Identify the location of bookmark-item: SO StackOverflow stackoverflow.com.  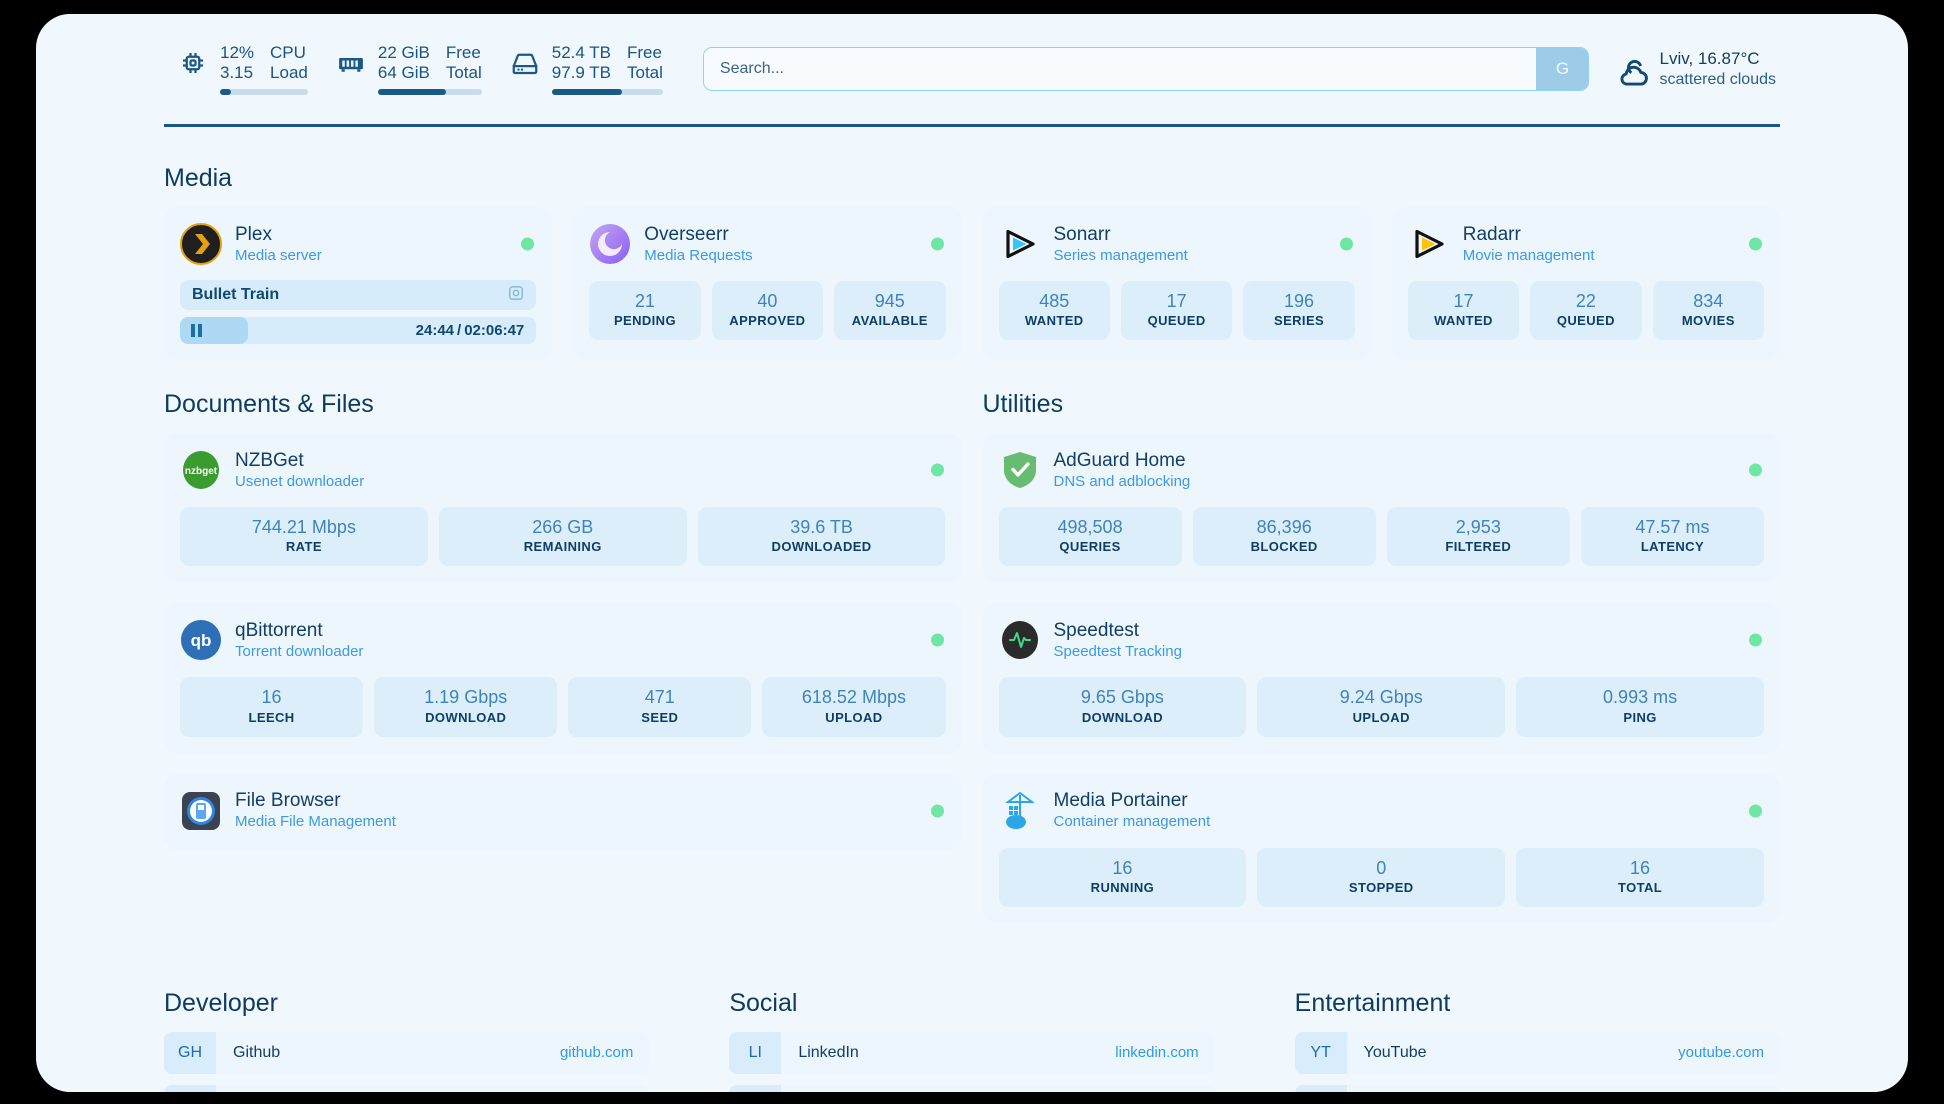
(407, 1088).